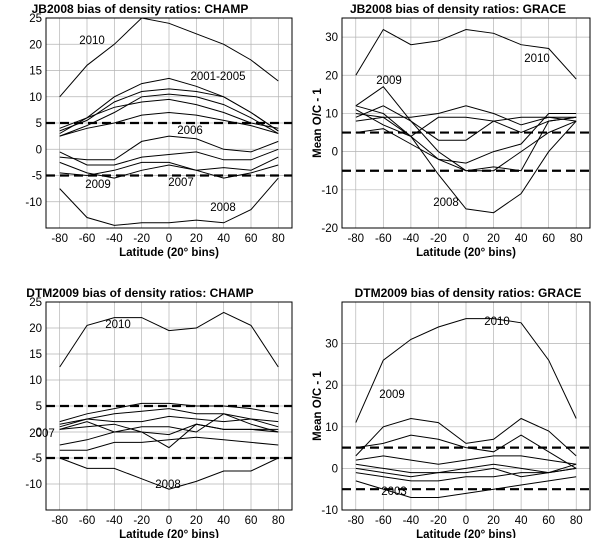  What do you see at coordinates (39, 407) in the screenshot?
I see `y-tick-label: 5` at bounding box center [39, 407].